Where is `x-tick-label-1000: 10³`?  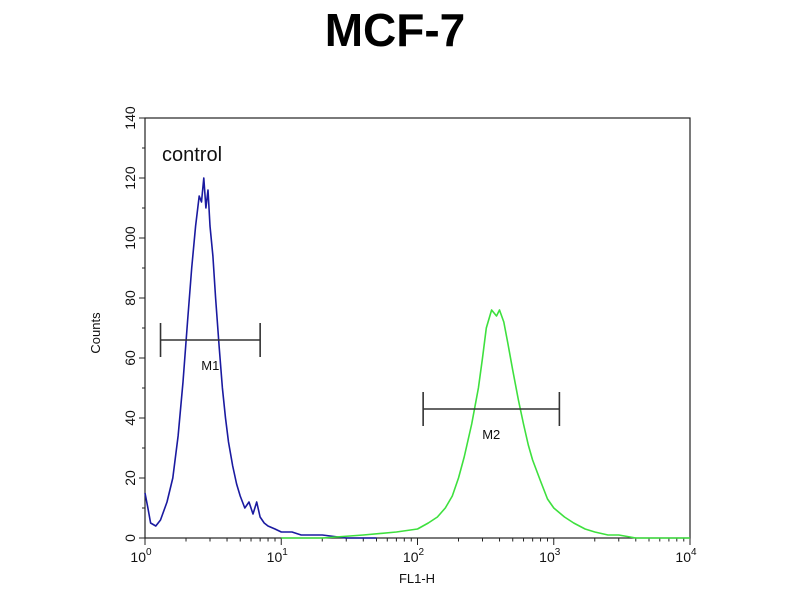
x-tick-label-1000: 10³ is located at coordinates (550, 556).